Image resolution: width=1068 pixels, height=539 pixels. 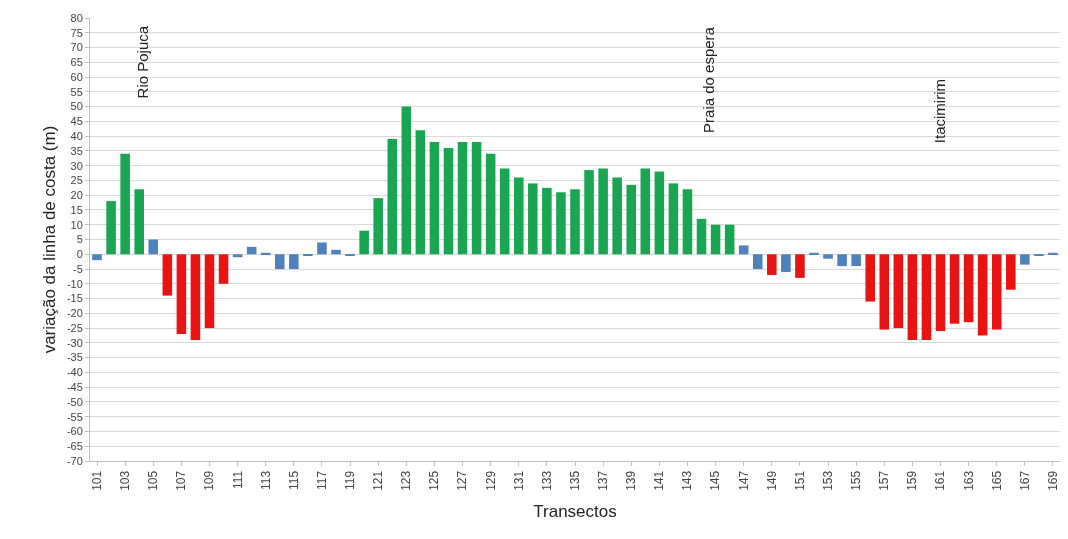 What do you see at coordinates (575, 512) in the screenshot?
I see `x-axis-title: Transectos` at bounding box center [575, 512].